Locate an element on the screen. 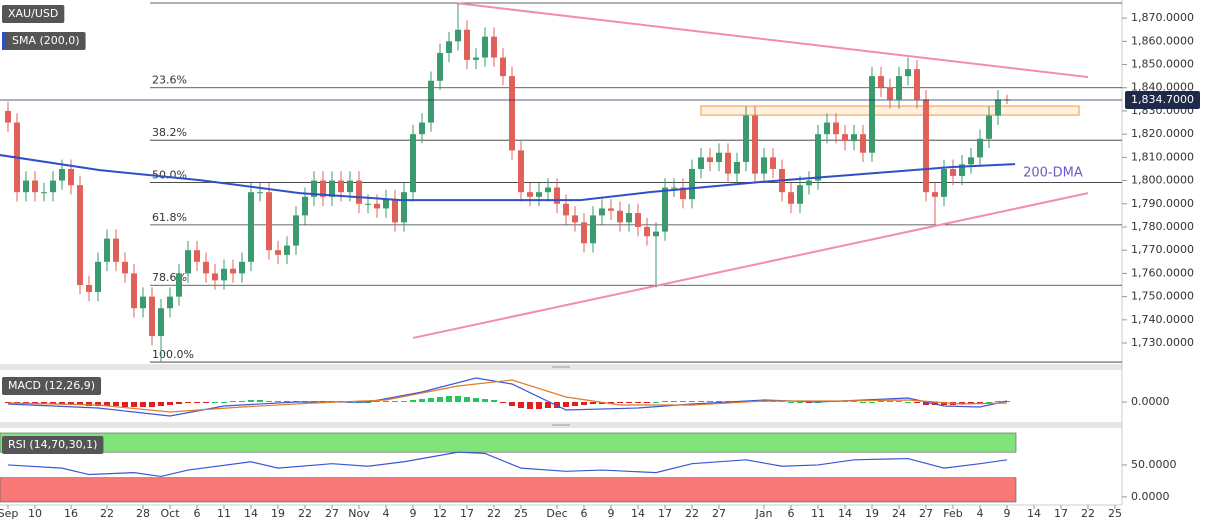 The height and width of the screenshot is (526, 1207). legend-rsi-text: RSI (14,70,30,1) is located at coordinates (52, 444).